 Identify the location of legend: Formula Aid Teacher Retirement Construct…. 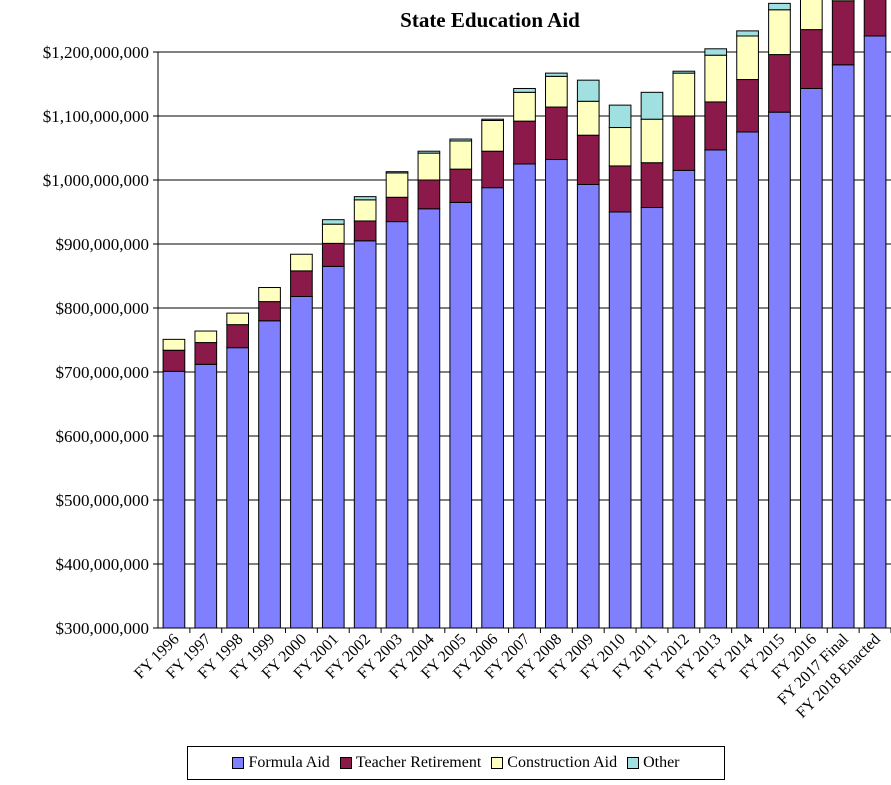
(456, 763).